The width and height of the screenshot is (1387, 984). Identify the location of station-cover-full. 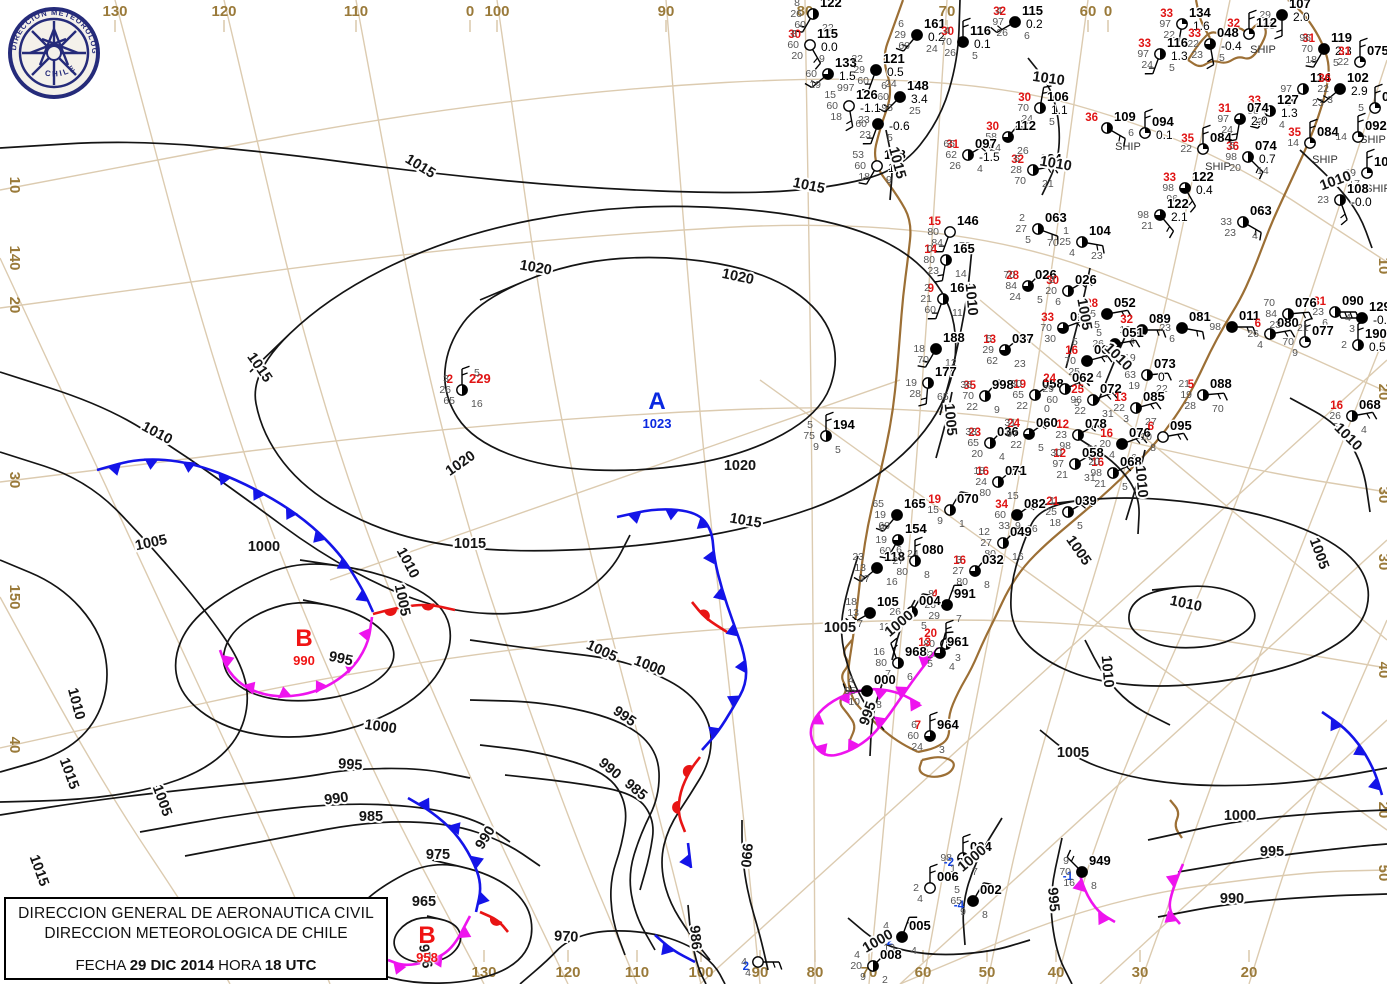
(1232, 327).